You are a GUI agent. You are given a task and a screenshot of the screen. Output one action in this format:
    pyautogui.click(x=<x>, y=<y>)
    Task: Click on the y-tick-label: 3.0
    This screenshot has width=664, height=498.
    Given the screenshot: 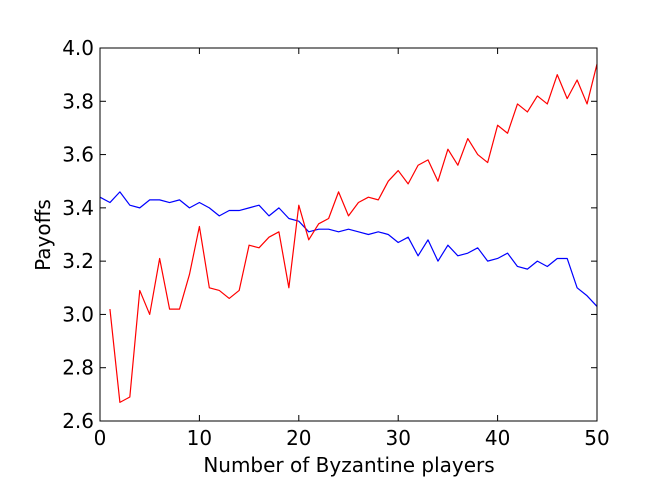 What is the action you would take?
    pyautogui.click(x=78, y=314)
    